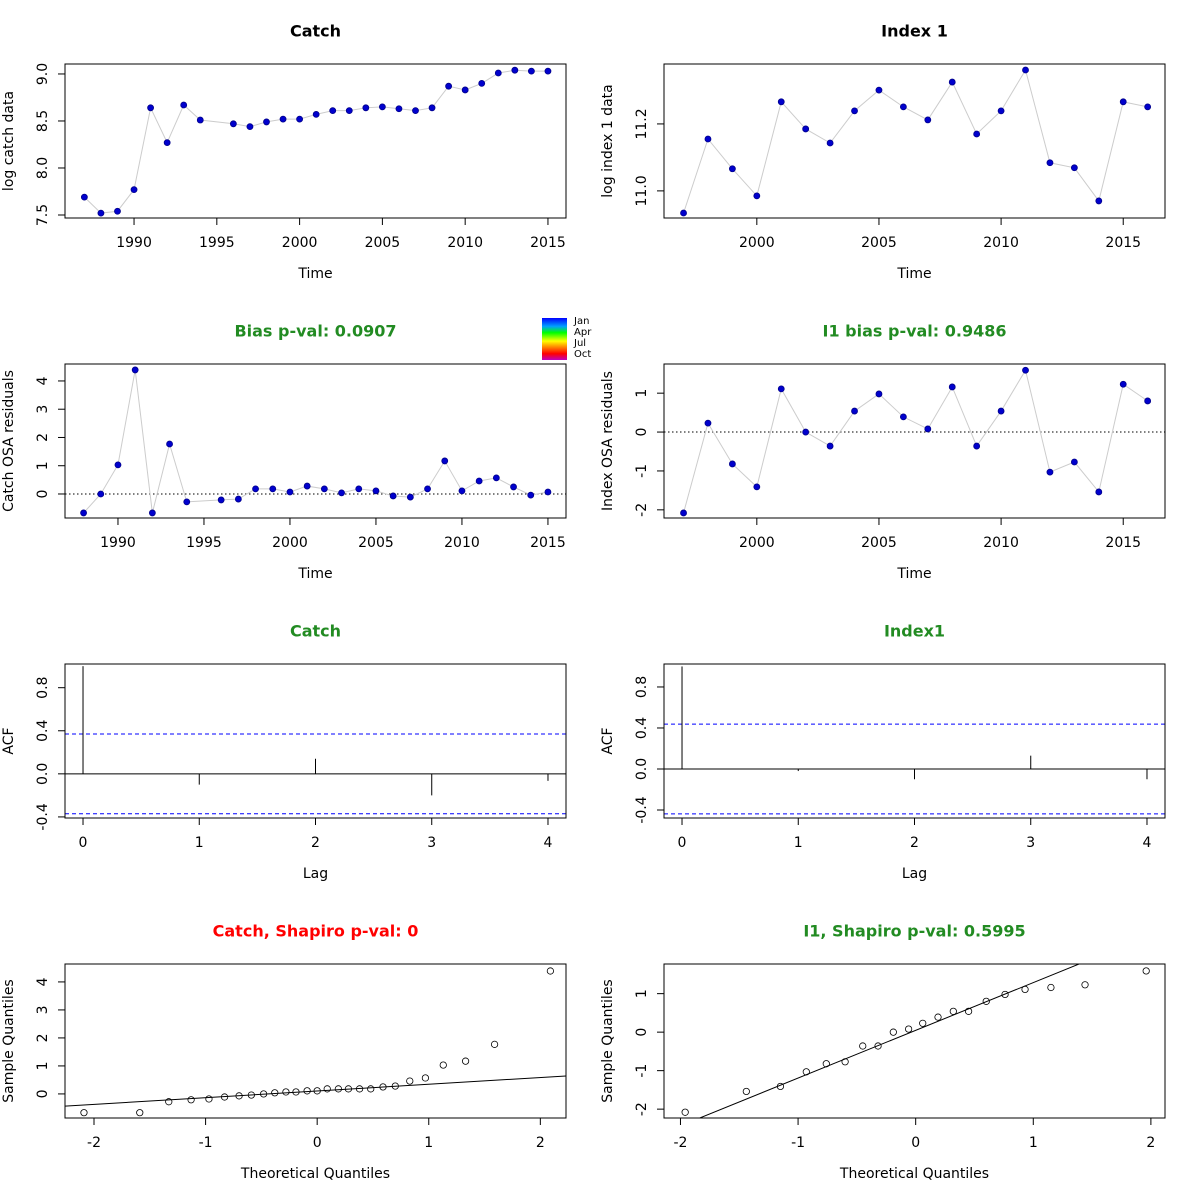  I want to click on colorbar-label: Oct, so click(582, 354).